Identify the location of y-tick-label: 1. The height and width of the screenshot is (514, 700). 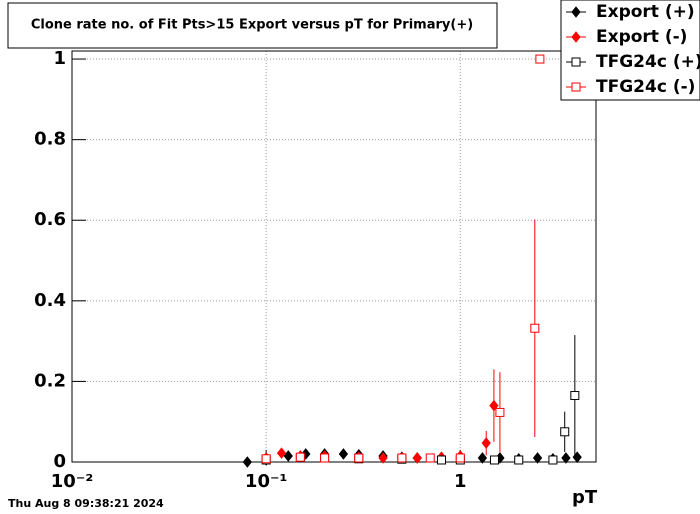
(59, 58).